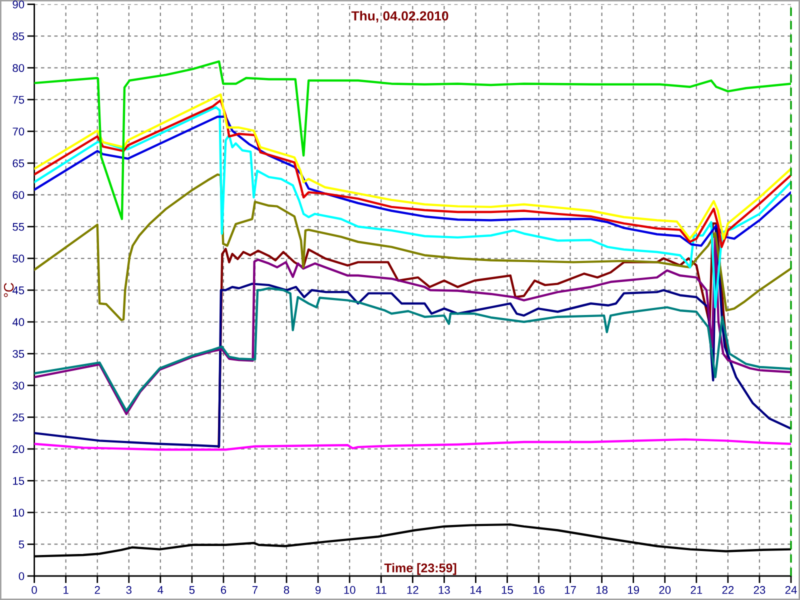 The height and width of the screenshot is (600, 800). Describe the element at coordinates (18, 481) in the screenshot. I see `y-tick-label: 15` at that location.